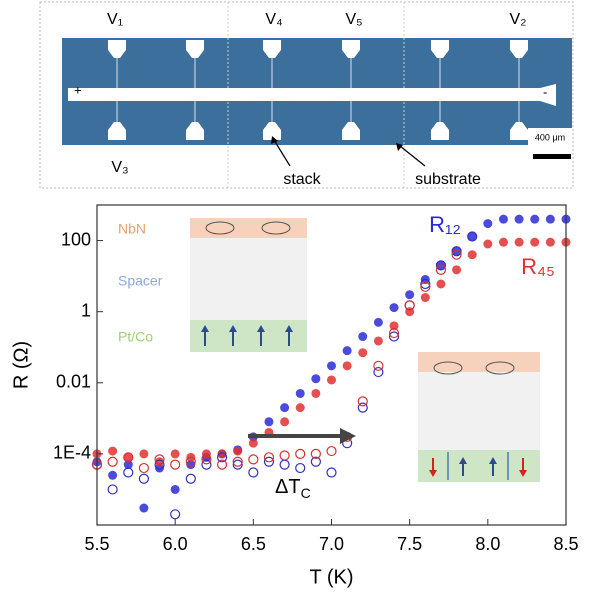 The height and width of the screenshot is (597, 589). Describe the element at coordinates (412, 156) in the screenshot. I see `arrow` at that location.